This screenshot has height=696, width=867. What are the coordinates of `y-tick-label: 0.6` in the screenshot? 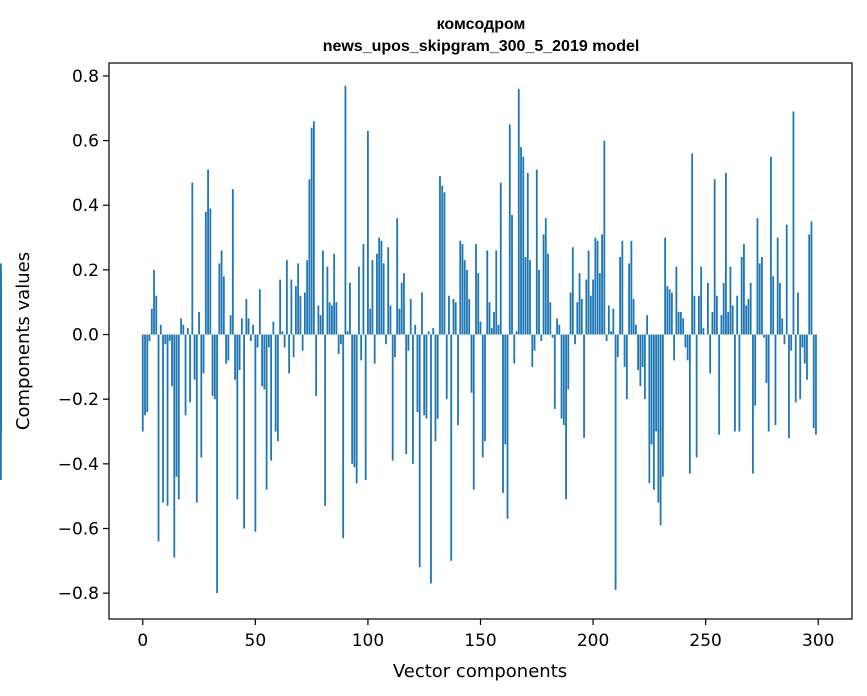 It's located at (85, 142).